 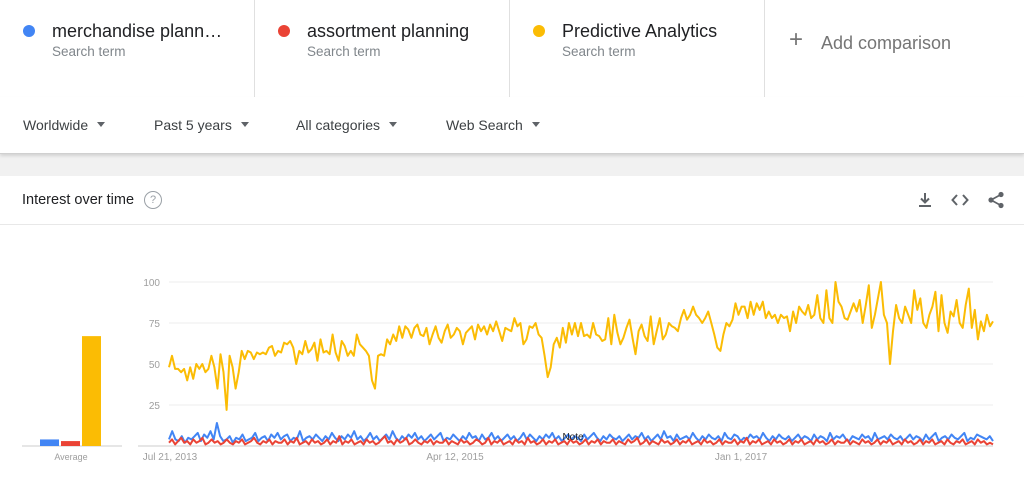 I want to click on category-dropdown: All categories, so click(x=347, y=125).